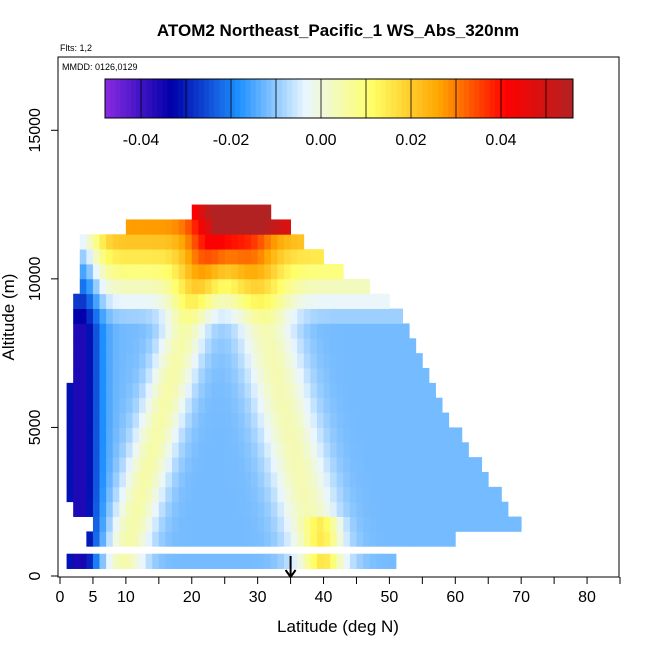 The height and width of the screenshot is (650, 650). What do you see at coordinates (76, 48) in the screenshot?
I see `flights-label: Flts: 1,2` at bounding box center [76, 48].